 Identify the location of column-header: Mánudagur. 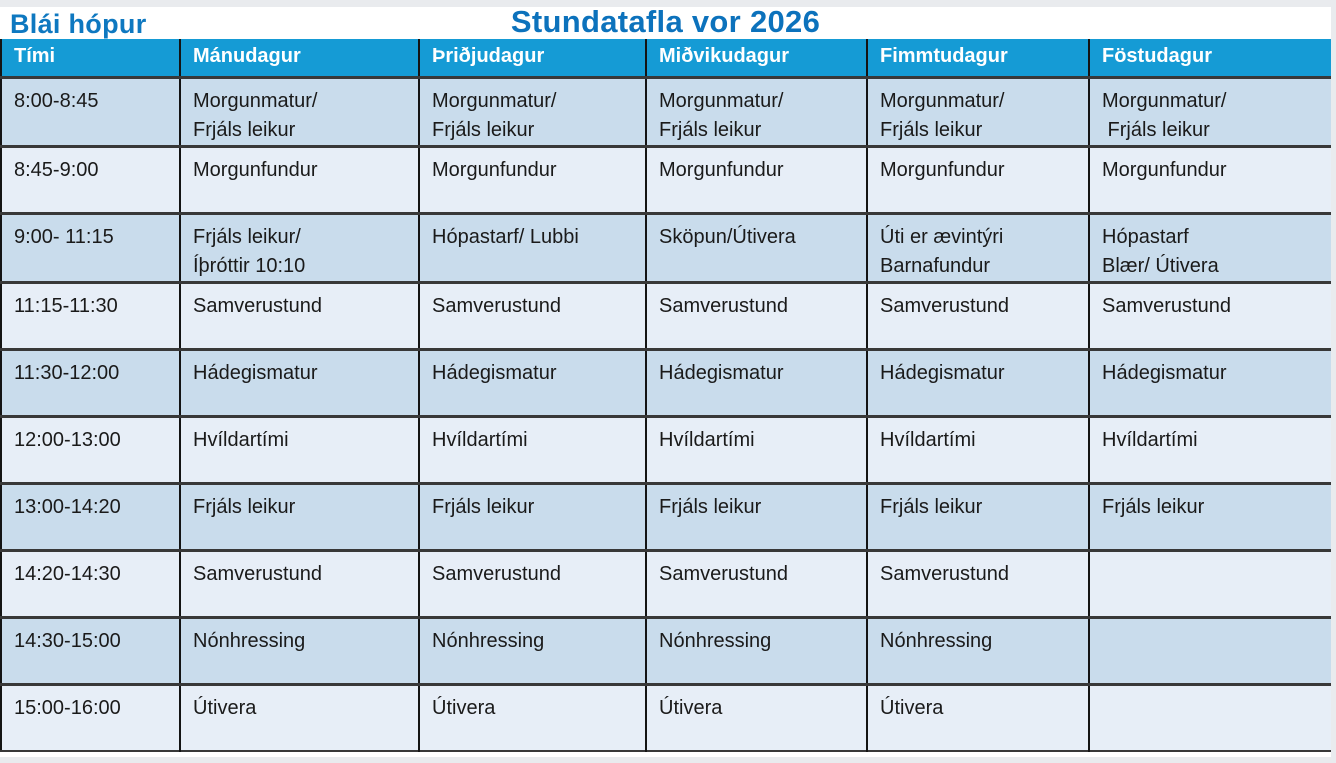
(299, 58).